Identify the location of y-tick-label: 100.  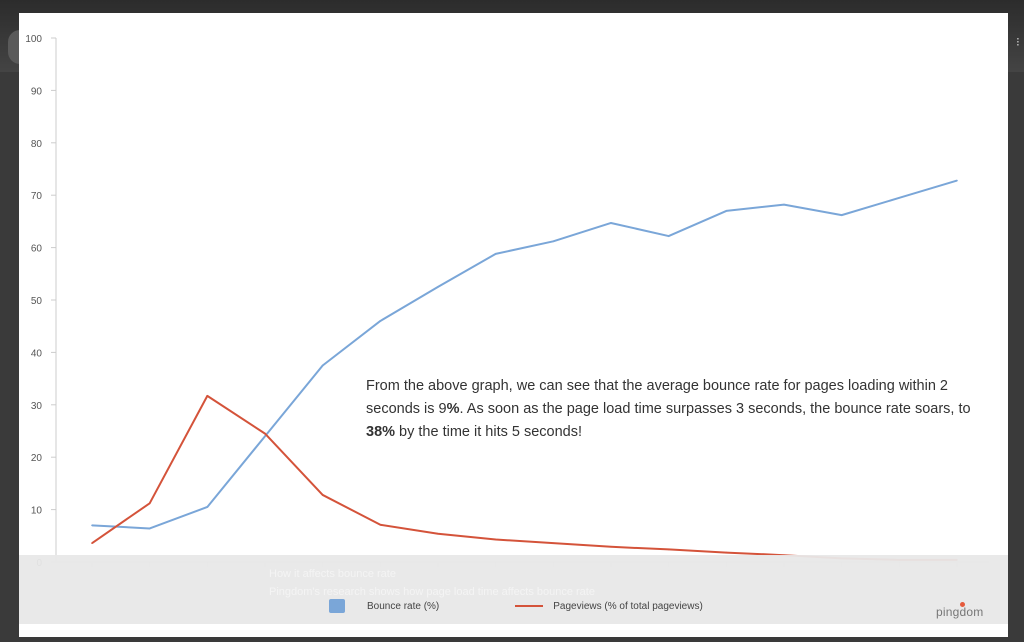
(33, 39).